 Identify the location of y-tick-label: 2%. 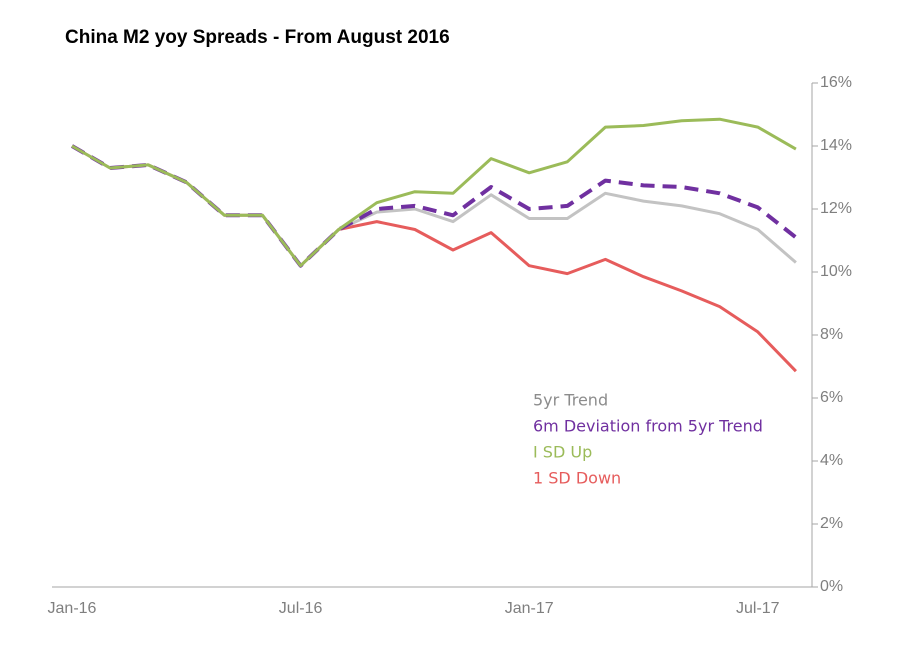
(831, 523).